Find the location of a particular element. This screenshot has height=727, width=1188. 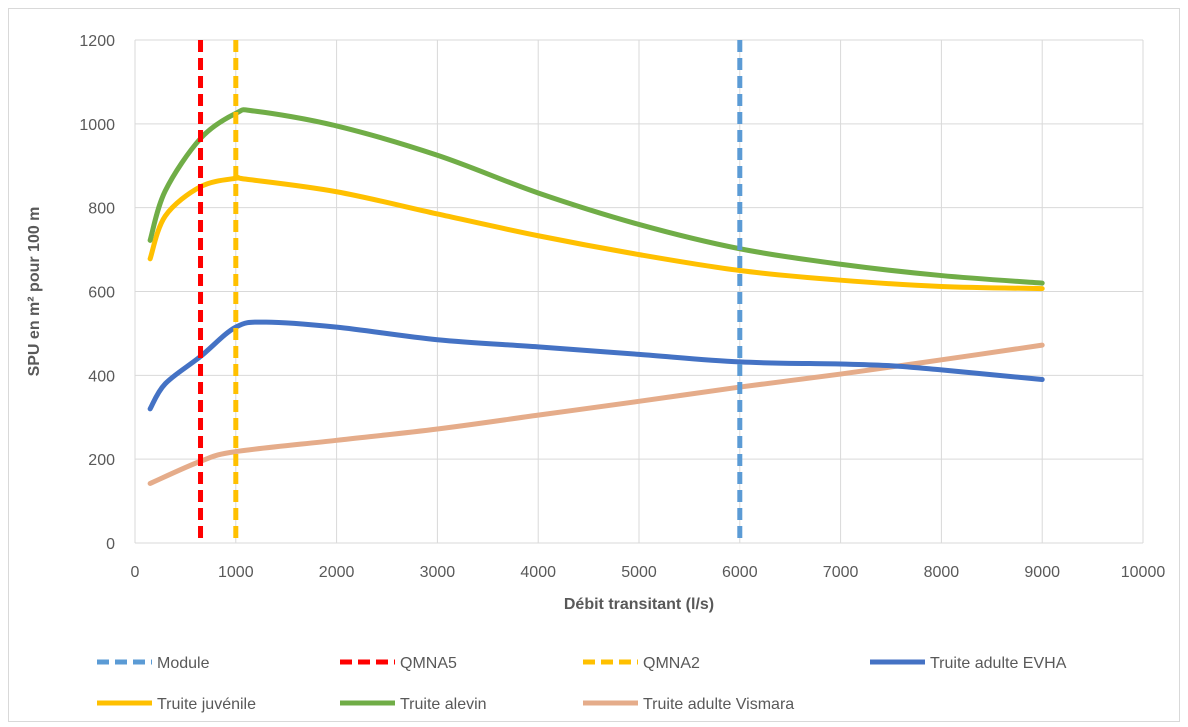

x-tick-label: 9000 is located at coordinates (1042, 572).